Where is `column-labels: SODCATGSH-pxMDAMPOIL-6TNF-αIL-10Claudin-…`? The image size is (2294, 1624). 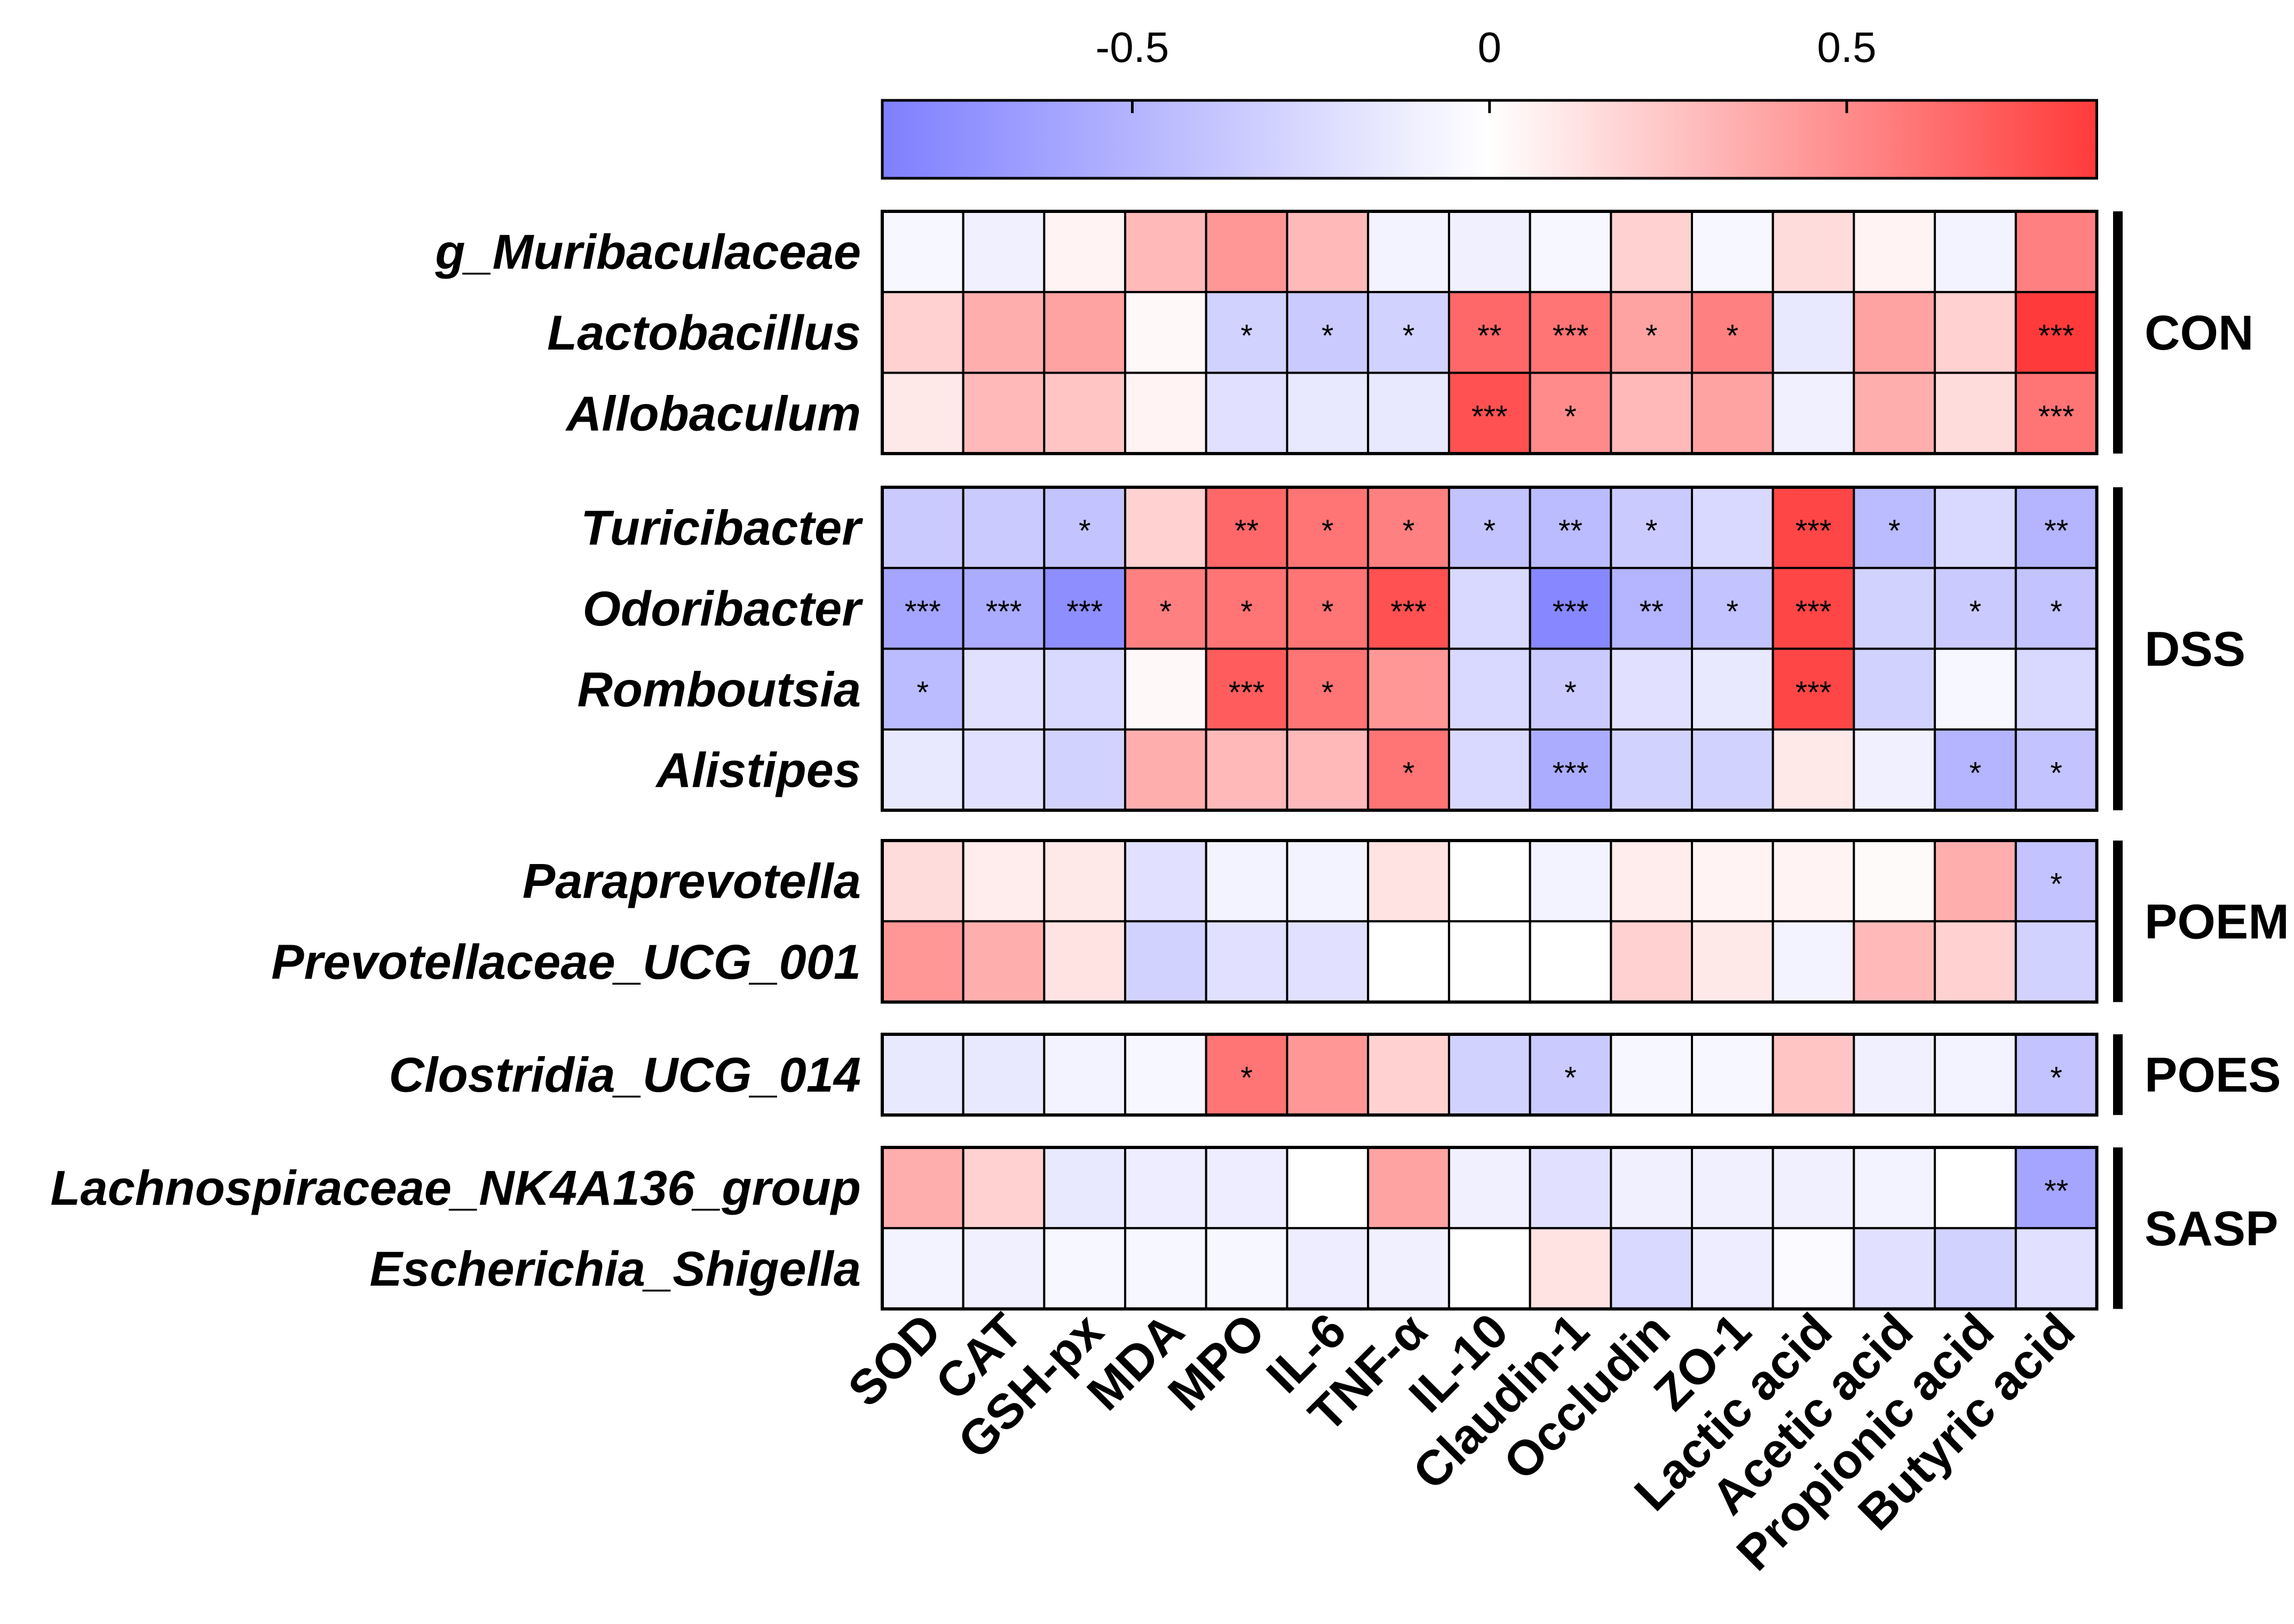
column-labels: SODCATGSH-pxMDAMPOIL-6TNF-αIL-10Claudin-… is located at coordinates (1462, 1442).